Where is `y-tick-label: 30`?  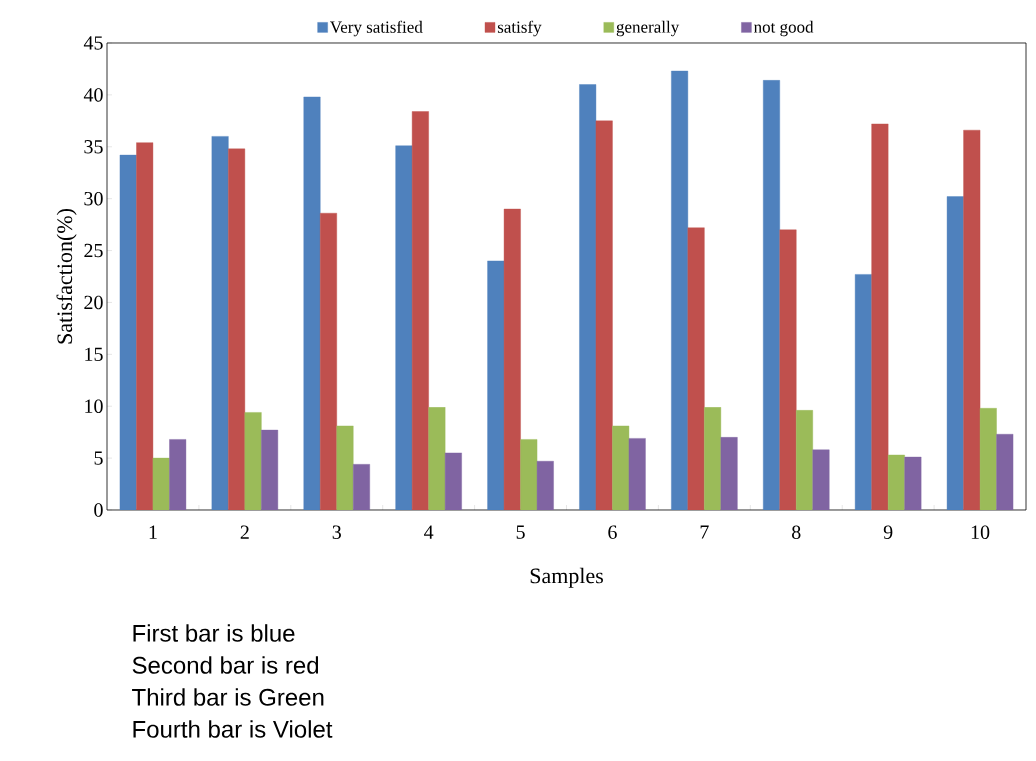
y-tick-label: 30 is located at coordinates (93, 198).